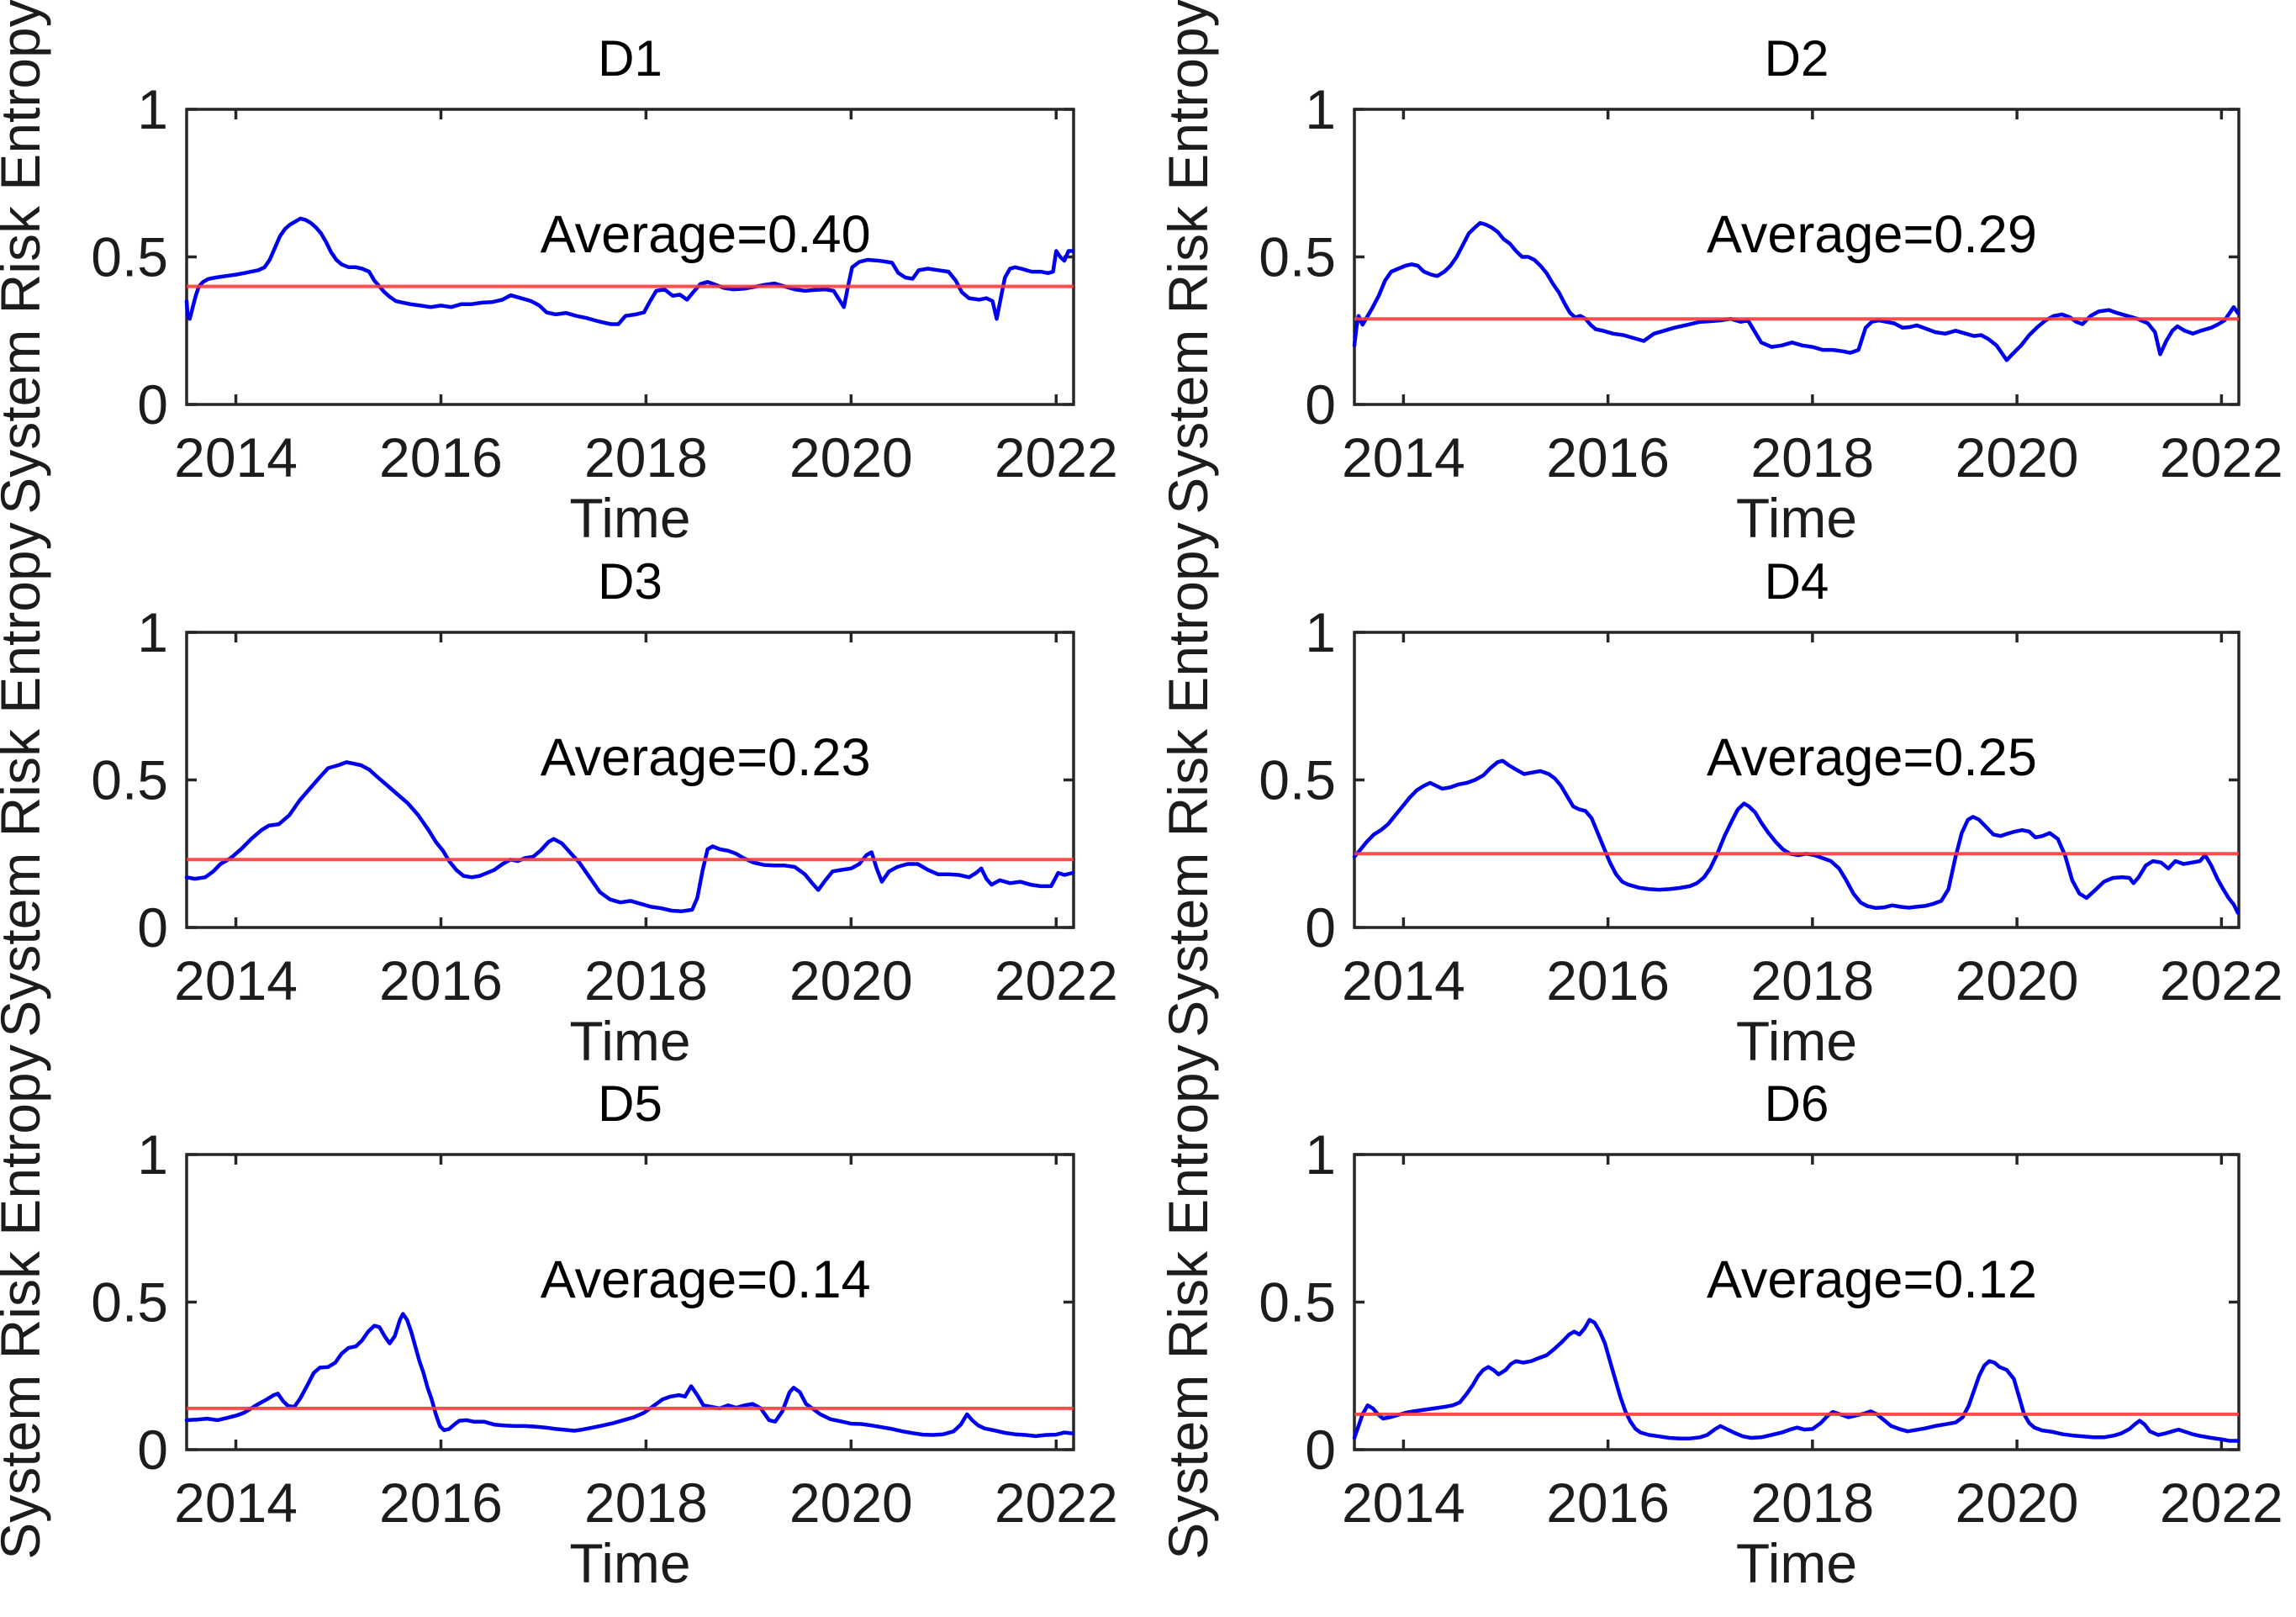 The image size is (2296, 1617). I want to click on subplot-title: D5, so click(630, 1103).